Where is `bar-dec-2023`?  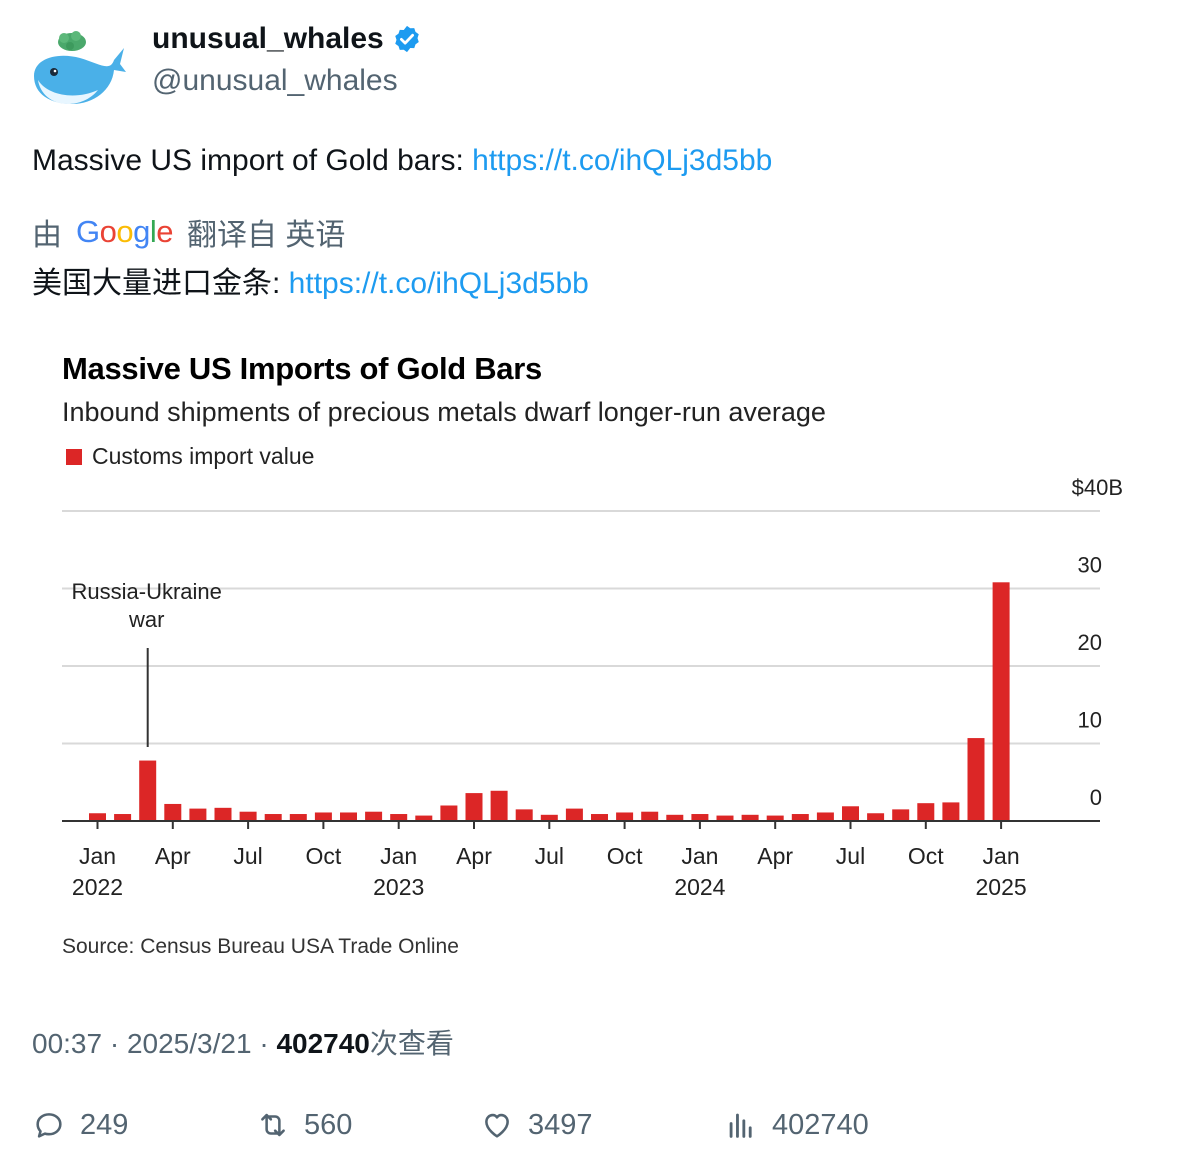 bar-dec-2023 is located at coordinates (675, 817).